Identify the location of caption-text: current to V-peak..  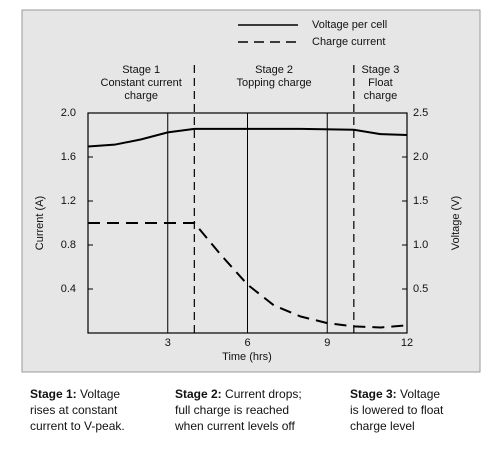
(77, 426).